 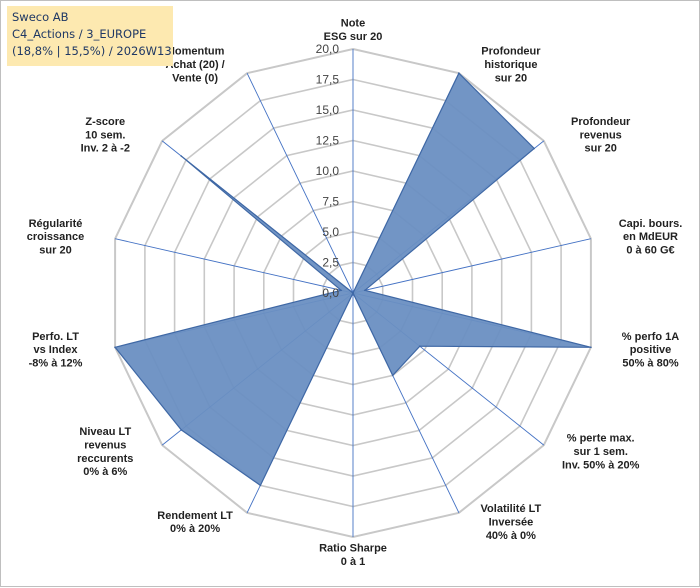 I want to click on axis-label-3: Capi. bours. en MdEUR 0 à 60 G€, so click(x=651, y=237).